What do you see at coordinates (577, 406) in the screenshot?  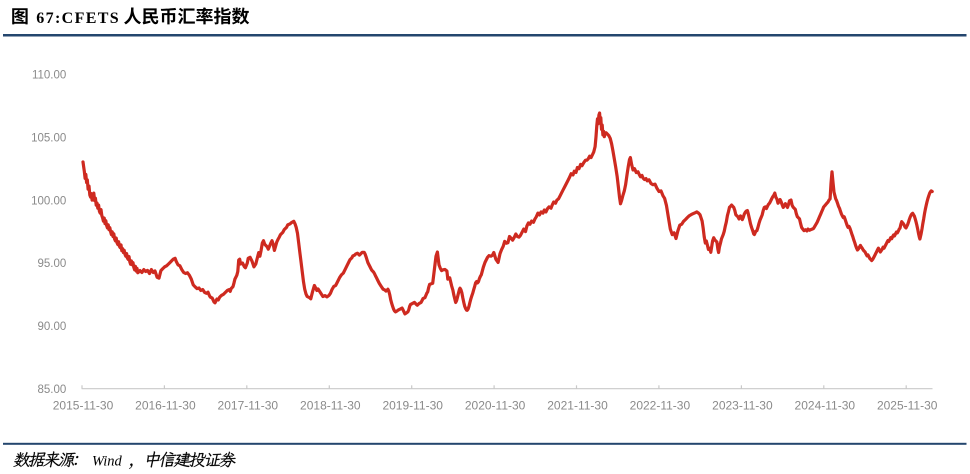 I see `svg-text: 2021-11-30` at bounding box center [577, 406].